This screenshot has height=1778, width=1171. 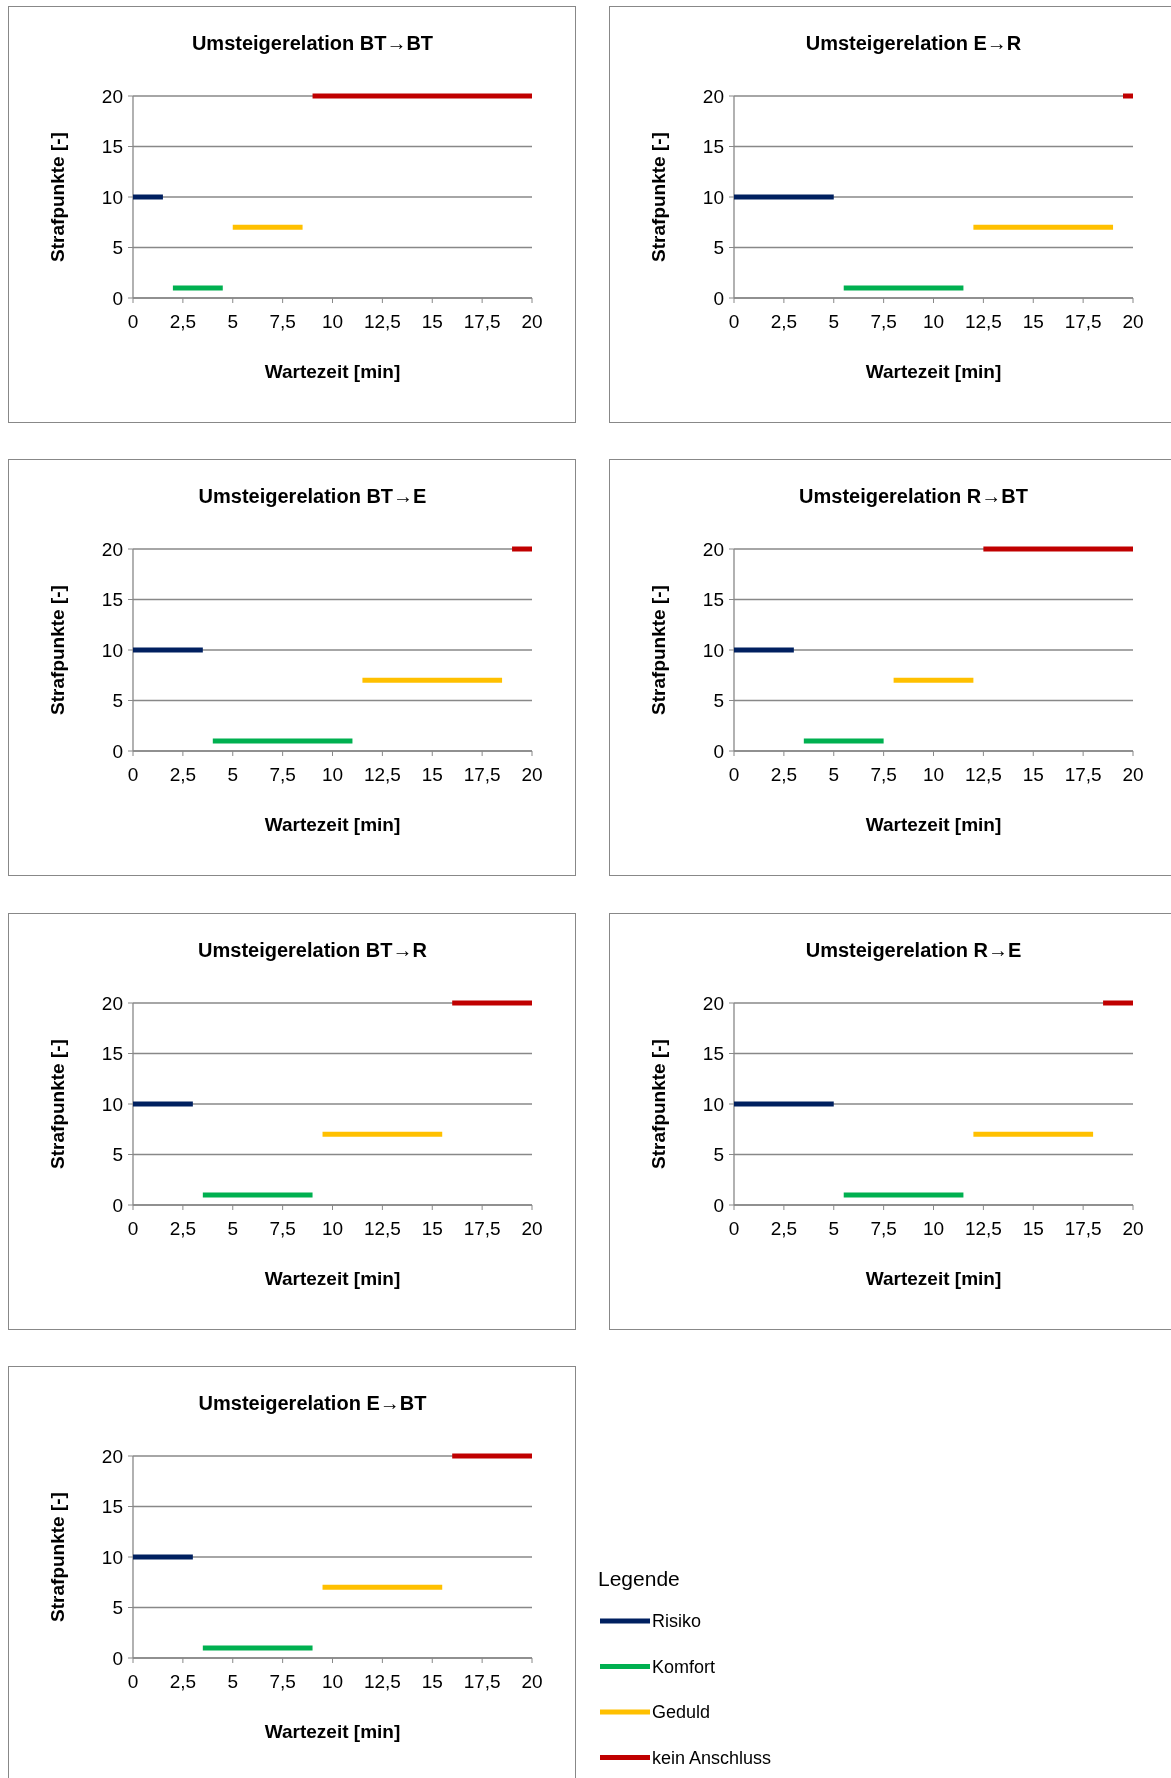 I want to click on legend-label: Risiko, so click(x=677, y=1621).